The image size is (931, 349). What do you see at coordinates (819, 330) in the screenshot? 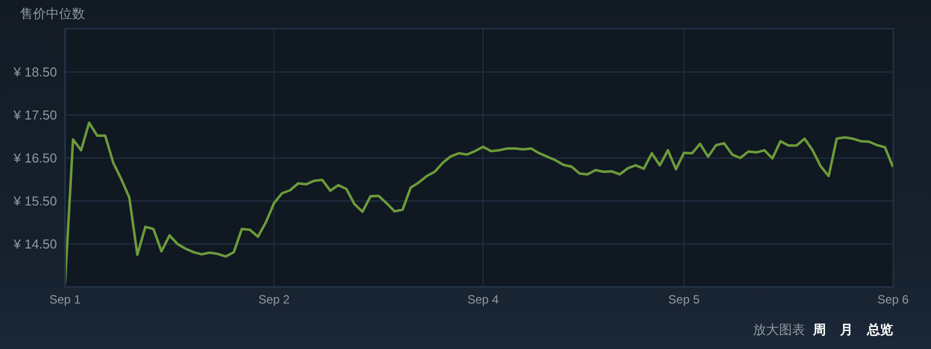
I see `text: 周` at bounding box center [819, 330].